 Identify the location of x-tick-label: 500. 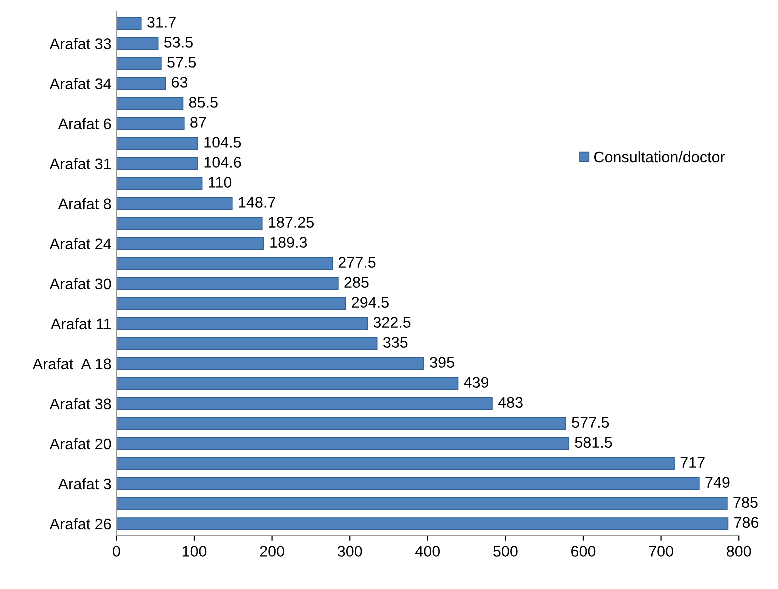
(506, 551).